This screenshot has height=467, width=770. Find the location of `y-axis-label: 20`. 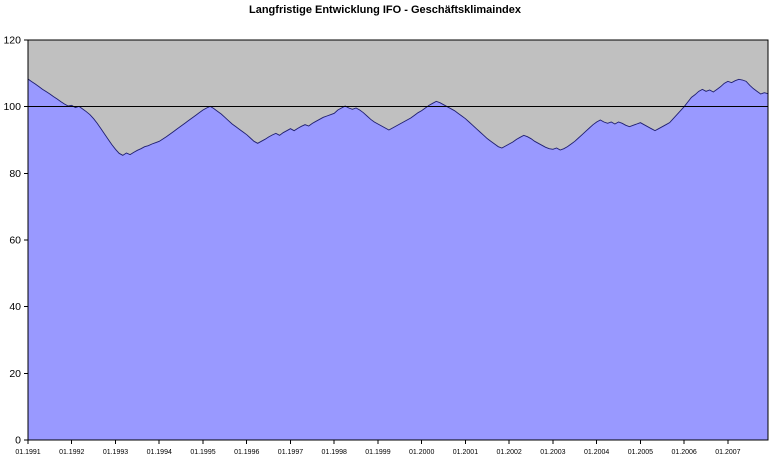

y-axis-label: 20 is located at coordinates (15, 374).